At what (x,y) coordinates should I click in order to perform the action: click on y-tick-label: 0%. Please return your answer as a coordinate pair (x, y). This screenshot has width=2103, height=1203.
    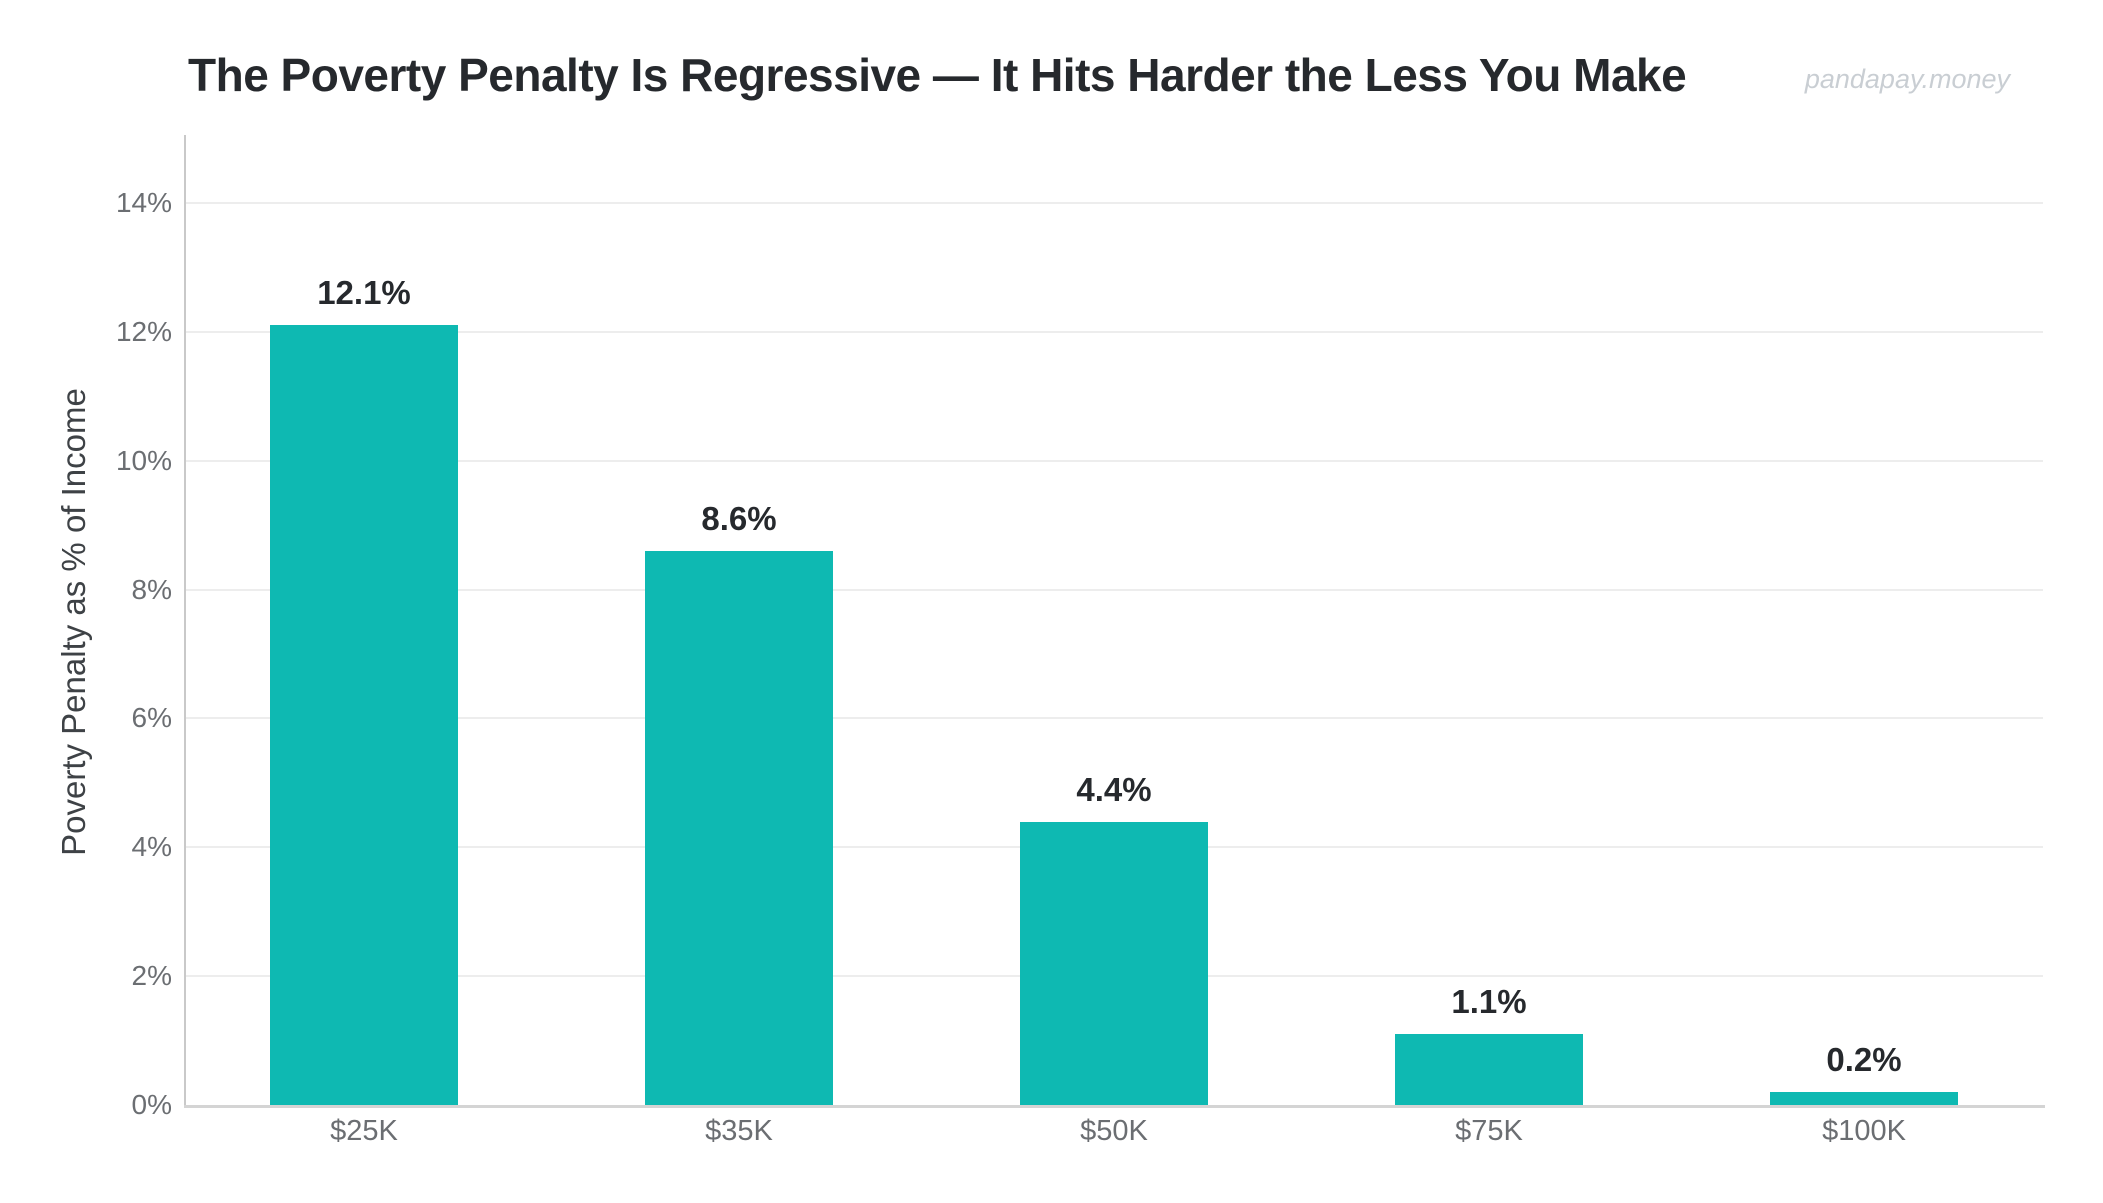
    Looking at the image, I should click on (151, 1104).